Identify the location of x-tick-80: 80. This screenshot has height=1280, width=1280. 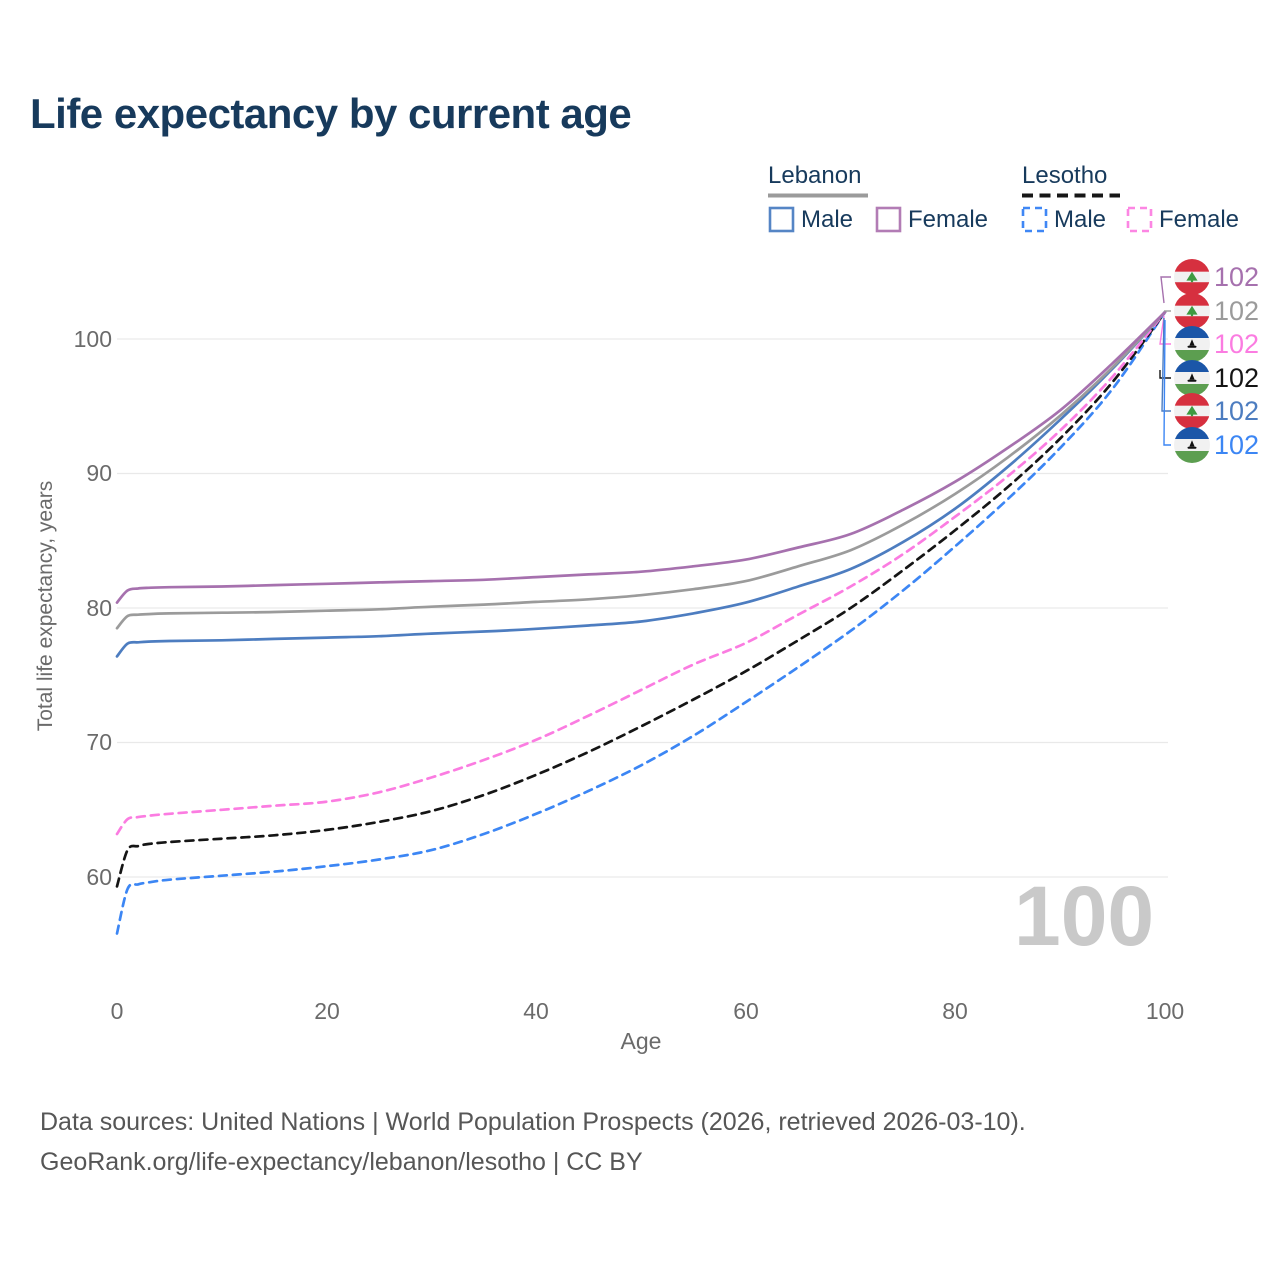
(955, 1011).